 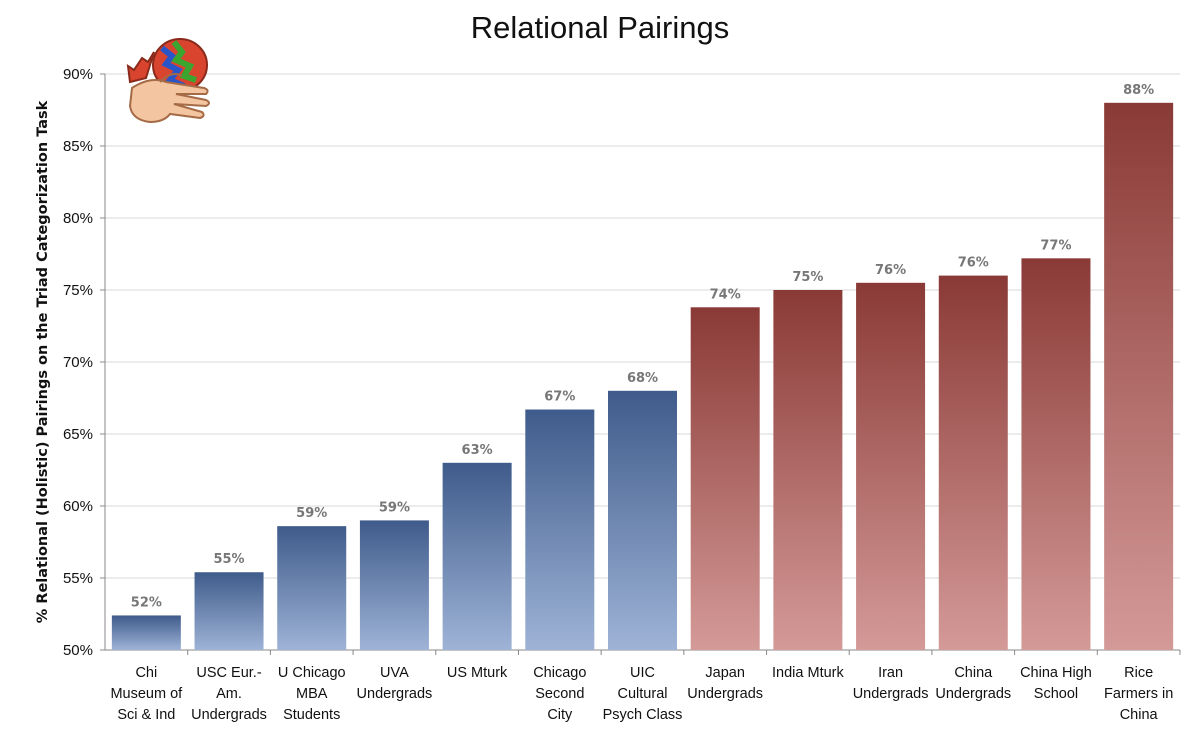 I want to click on x-tick-label: Chicago Second City, so click(x=559, y=694).